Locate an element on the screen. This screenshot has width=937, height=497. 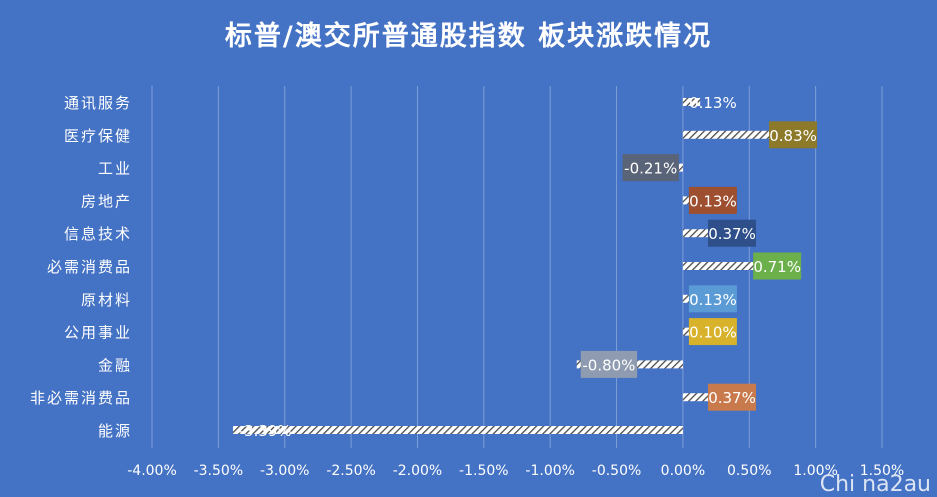
data-label: 0.83% is located at coordinates (793, 136).